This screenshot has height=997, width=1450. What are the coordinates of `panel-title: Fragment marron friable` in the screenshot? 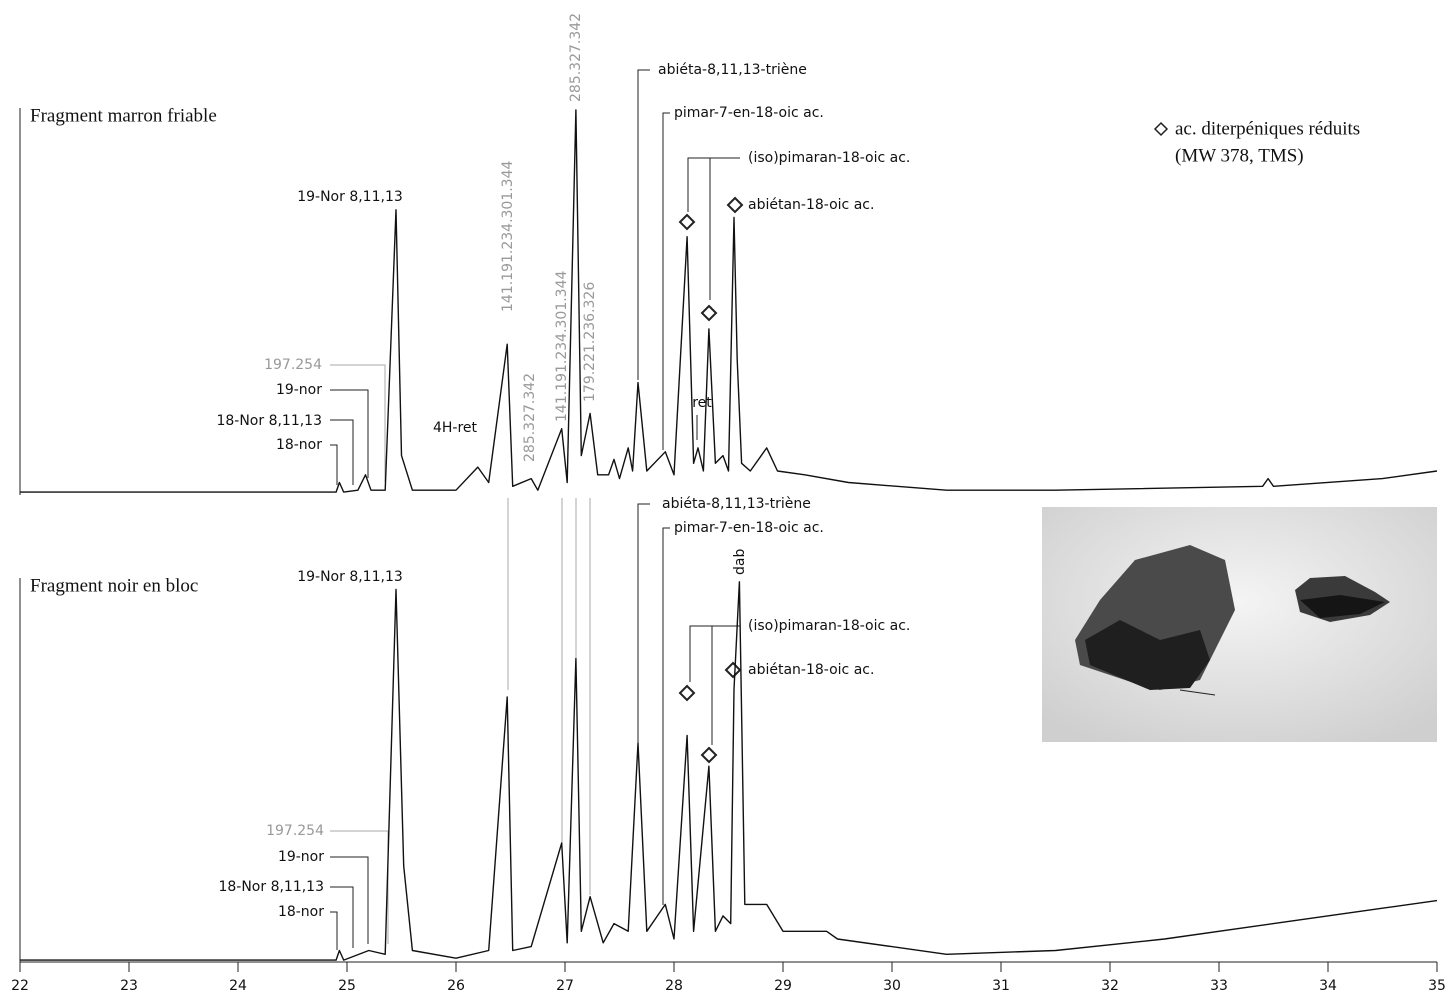 It's located at (123, 115).